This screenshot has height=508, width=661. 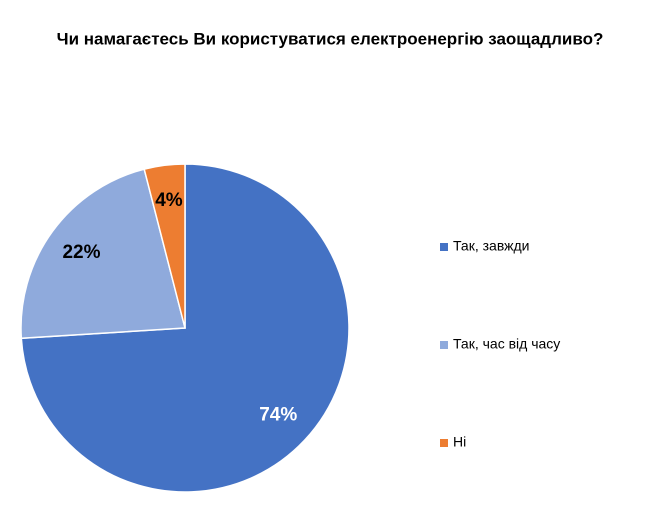 What do you see at coordinates (278, 415) in the screenshot?
I see `data-label: 74%` at bounding box center [278, 415].